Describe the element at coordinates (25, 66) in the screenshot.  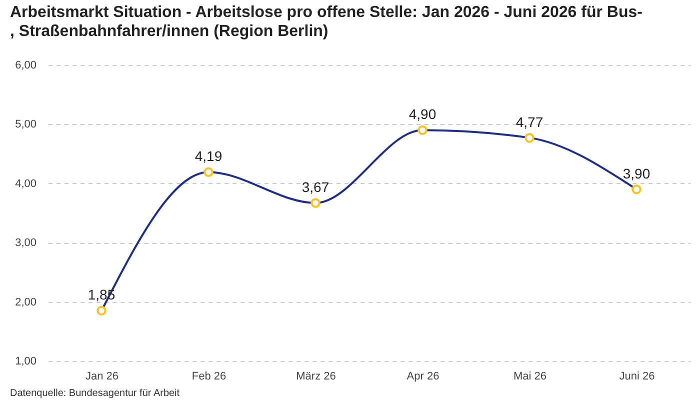
I see `y-tick-label: 6,00` at that location.